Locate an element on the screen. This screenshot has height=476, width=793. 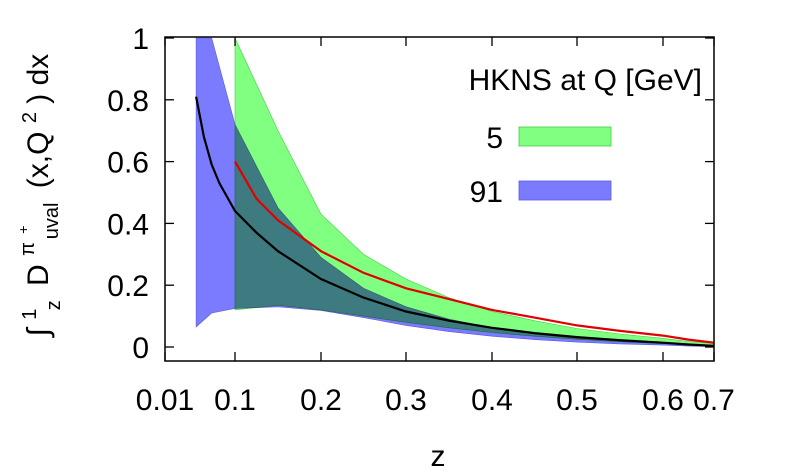
y-tick-label: 0.4 is located at coordinates (128, 224).